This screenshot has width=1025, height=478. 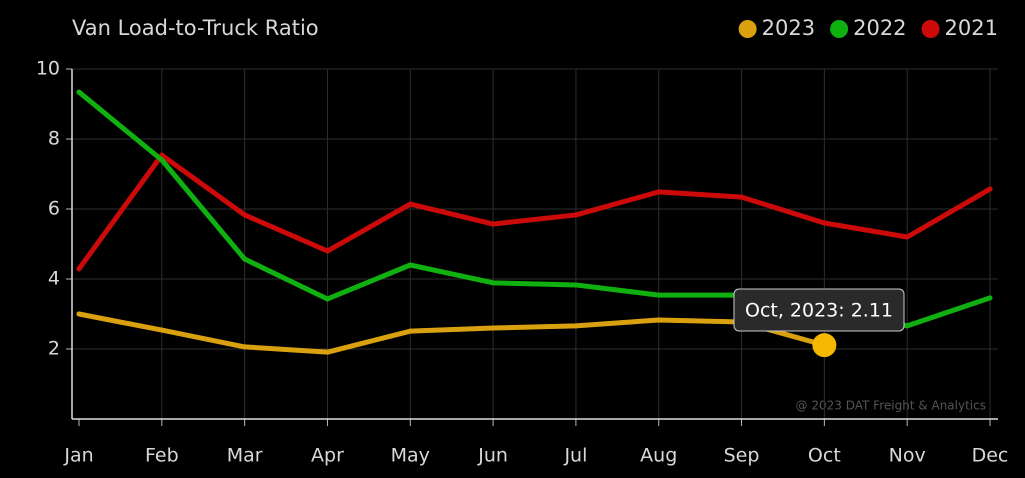 What do you see at coordinates (824, 456) in the screenshot?
I see `x-tick-label: Oct` at bounding box center [824, 456].